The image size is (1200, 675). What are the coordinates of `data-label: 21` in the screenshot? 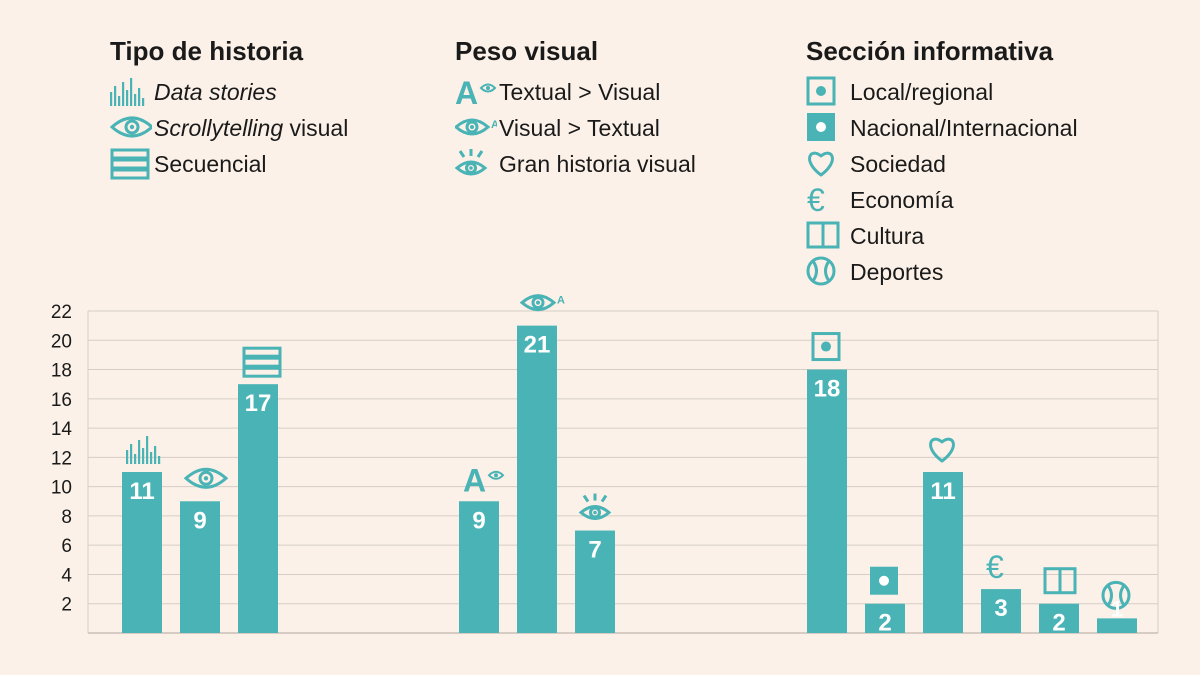 It's located at (537, 345).